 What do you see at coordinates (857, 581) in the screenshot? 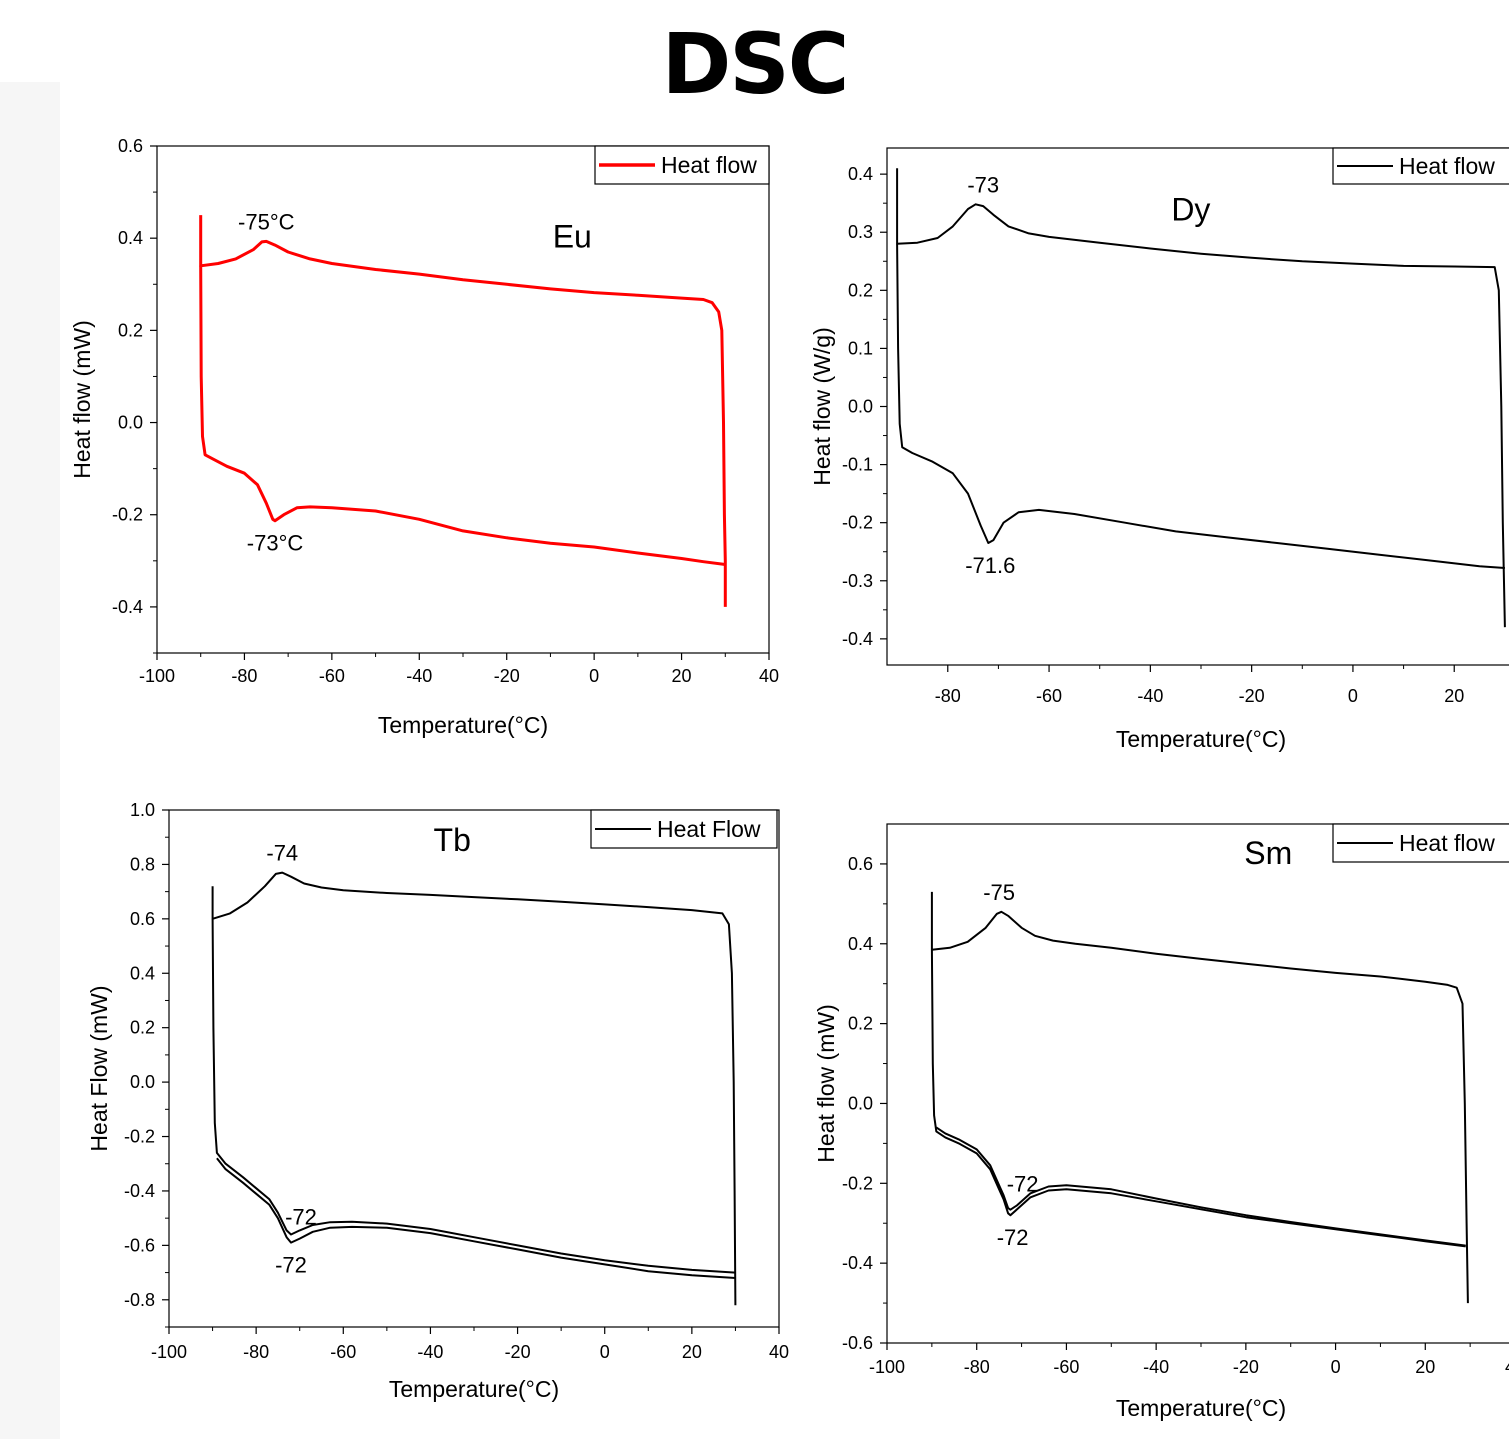
I see `y-tick-label: -0.3` at bounding box center [857, 581].